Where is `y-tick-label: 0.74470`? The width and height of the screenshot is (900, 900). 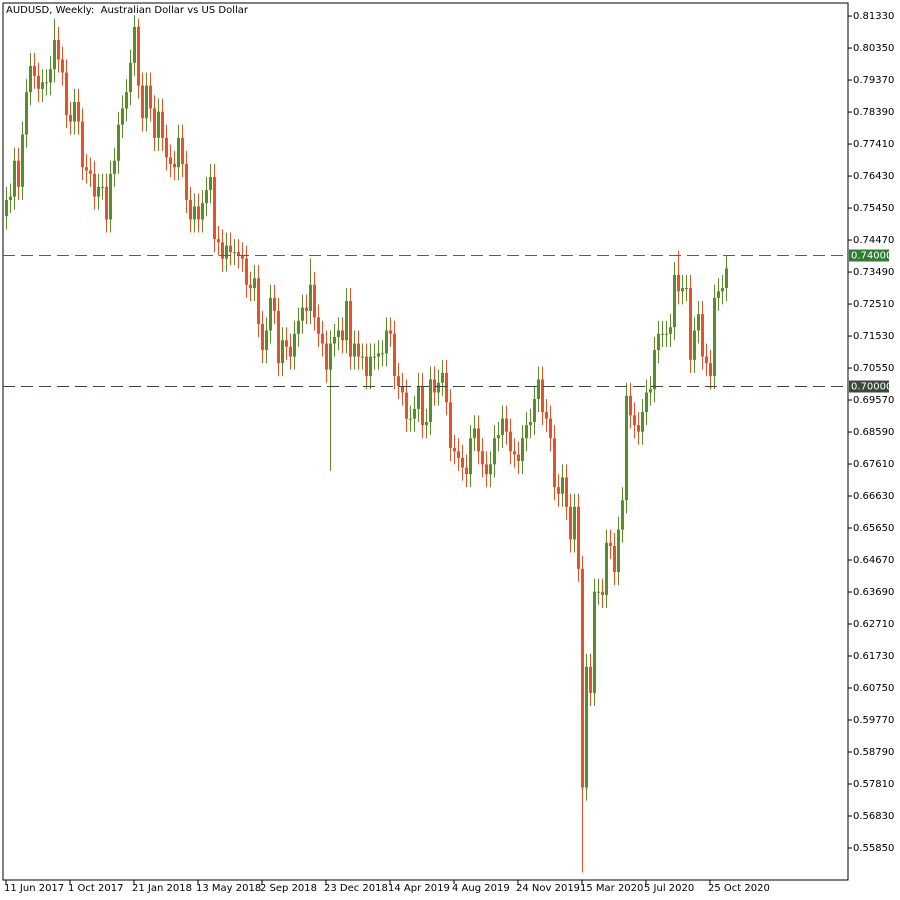 y-tick-label: 0.74470 is located at coordinates (873, 240).